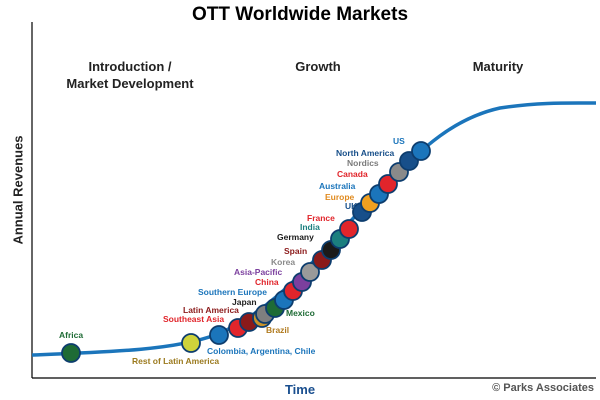 Image resolution: width=600 pixels, height=400 pixels. What do you see at coordinates (295, 251) in the screenshot?
I see `market-label-spain: Spain` at bounding box center [295, 251].